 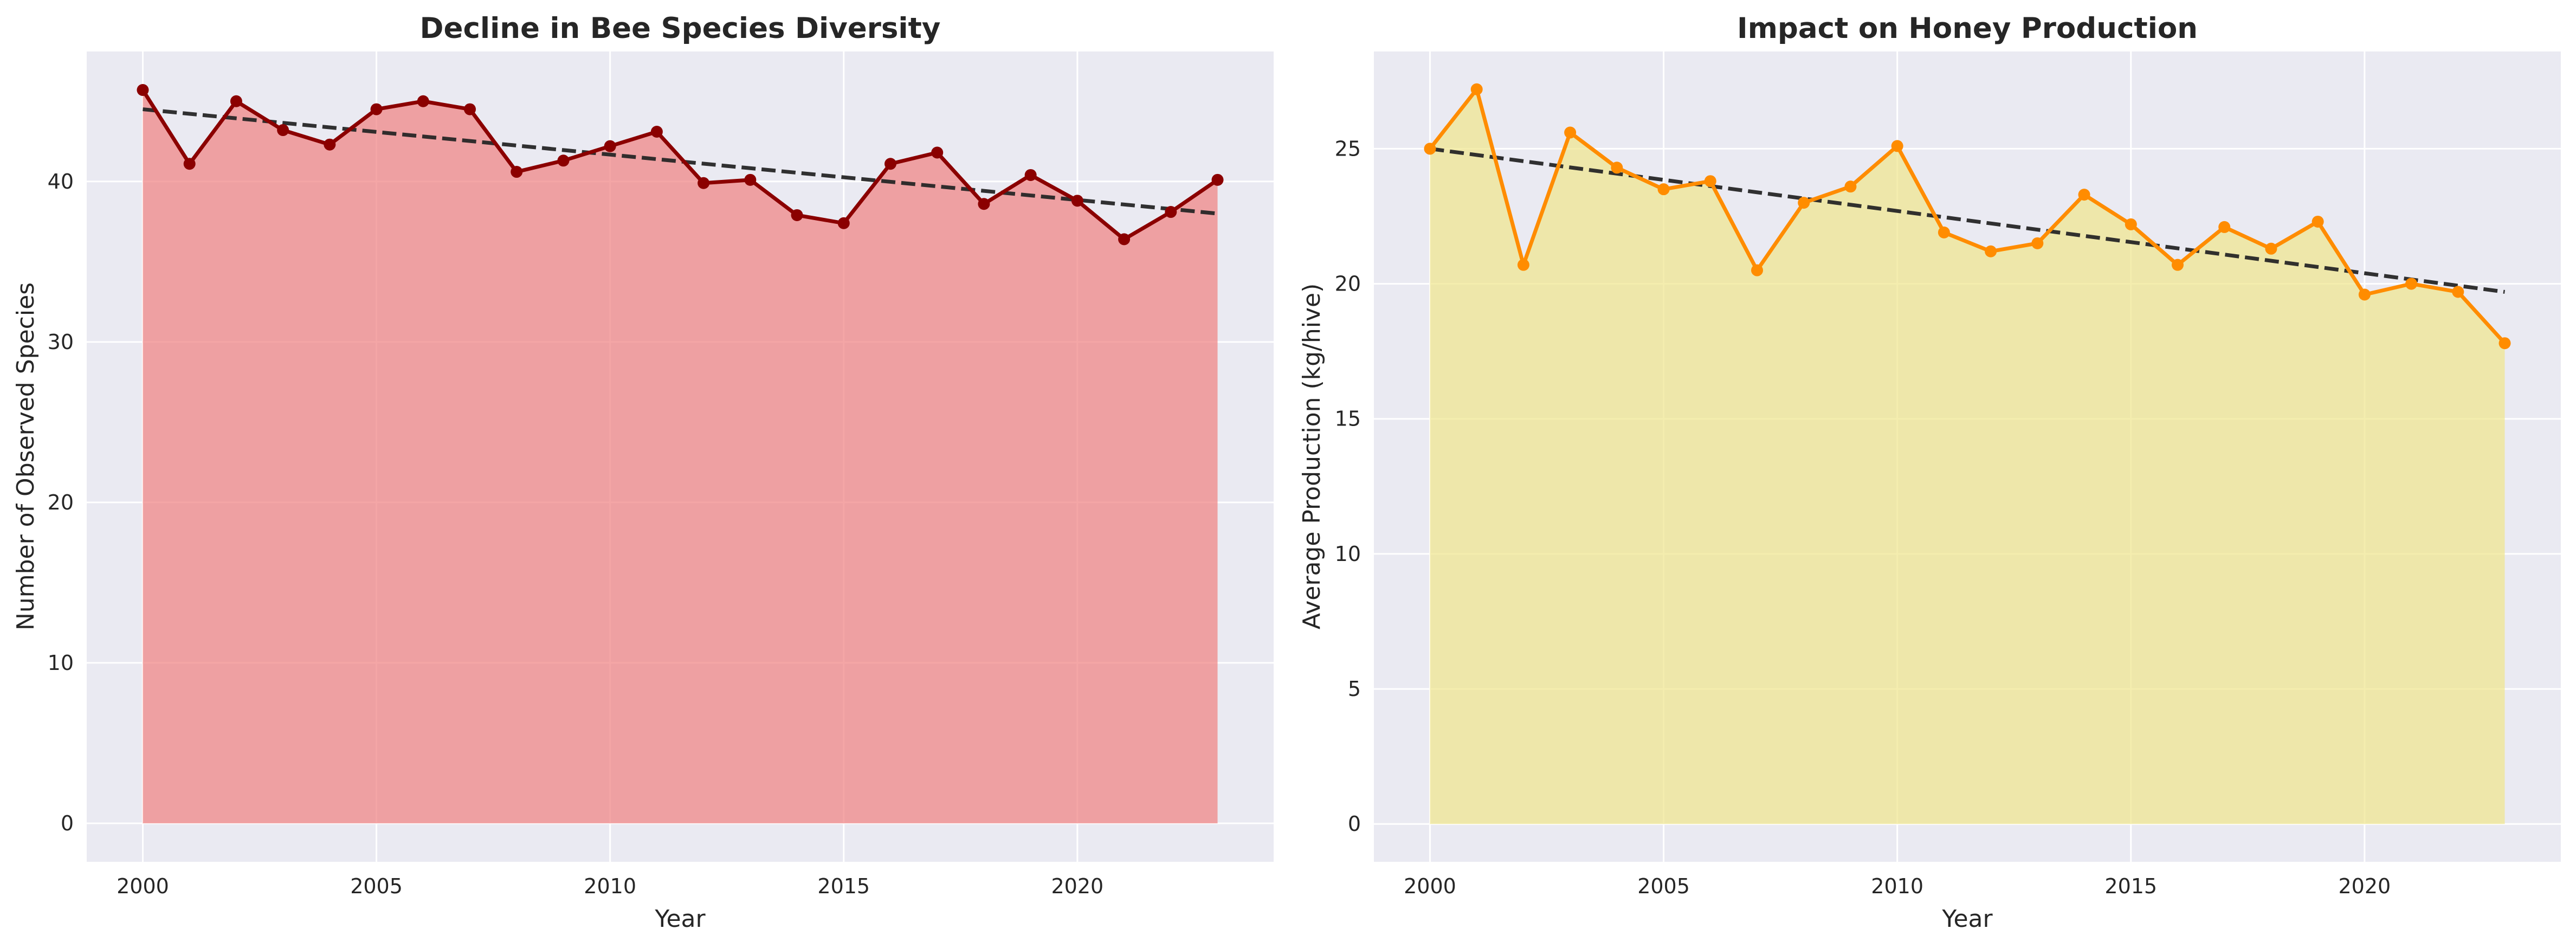 I want to click on y-tick-label: 30, so click(x=61, y=342).